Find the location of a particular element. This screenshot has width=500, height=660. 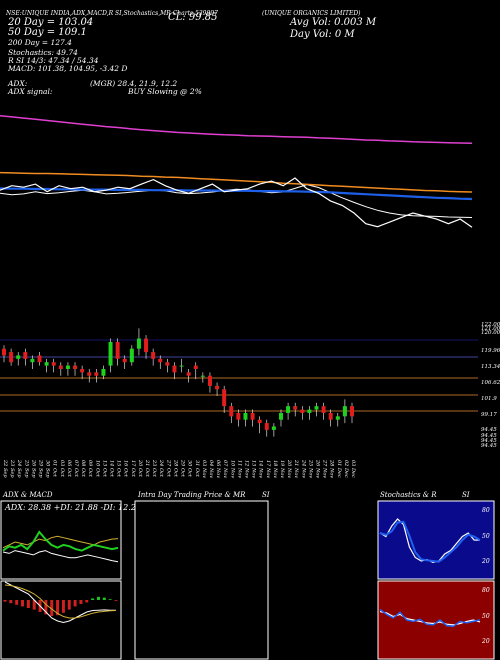

x-date-label: 14 Oct is located at coordinates (112, 469).